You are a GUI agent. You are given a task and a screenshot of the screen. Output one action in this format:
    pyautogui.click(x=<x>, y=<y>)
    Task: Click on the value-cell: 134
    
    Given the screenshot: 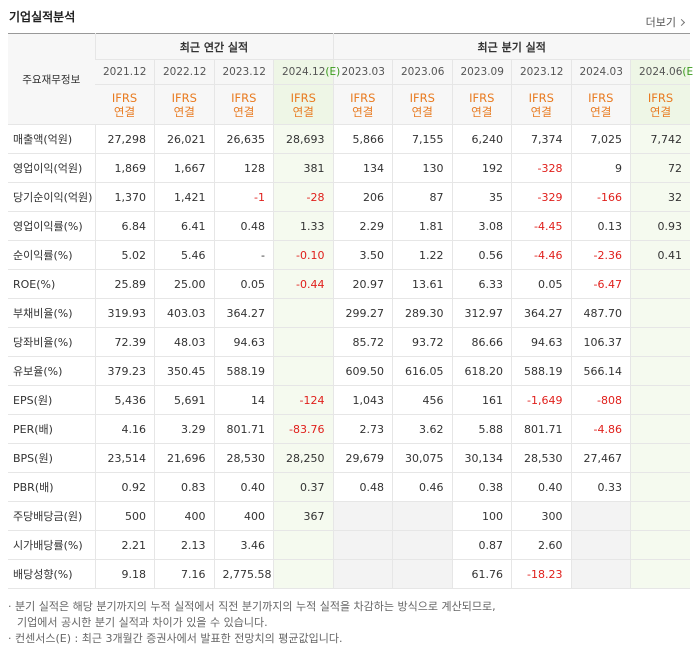 What is the action you would take?
    pyautogui.click(x=362, y=168)
    